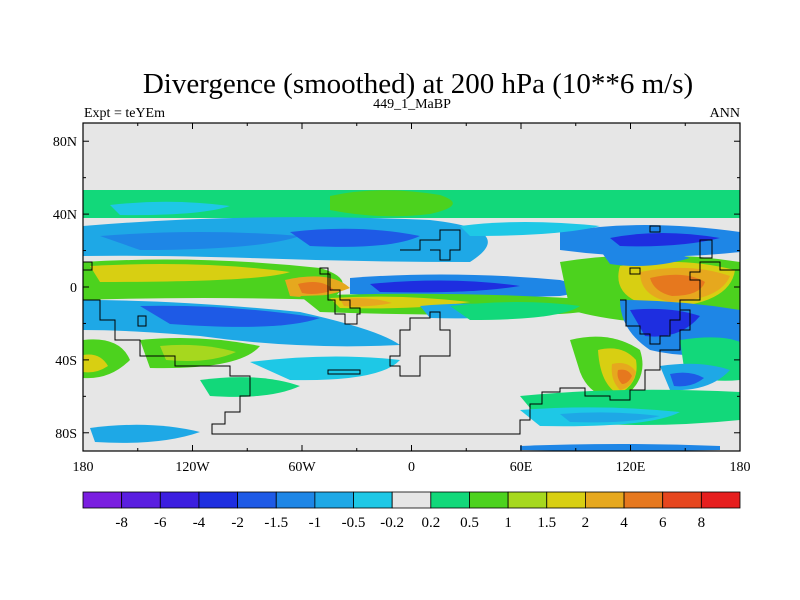 The width and height of the screenshot is (800, 600). I want to click on tropical-yellow-band, so click(190, 273).